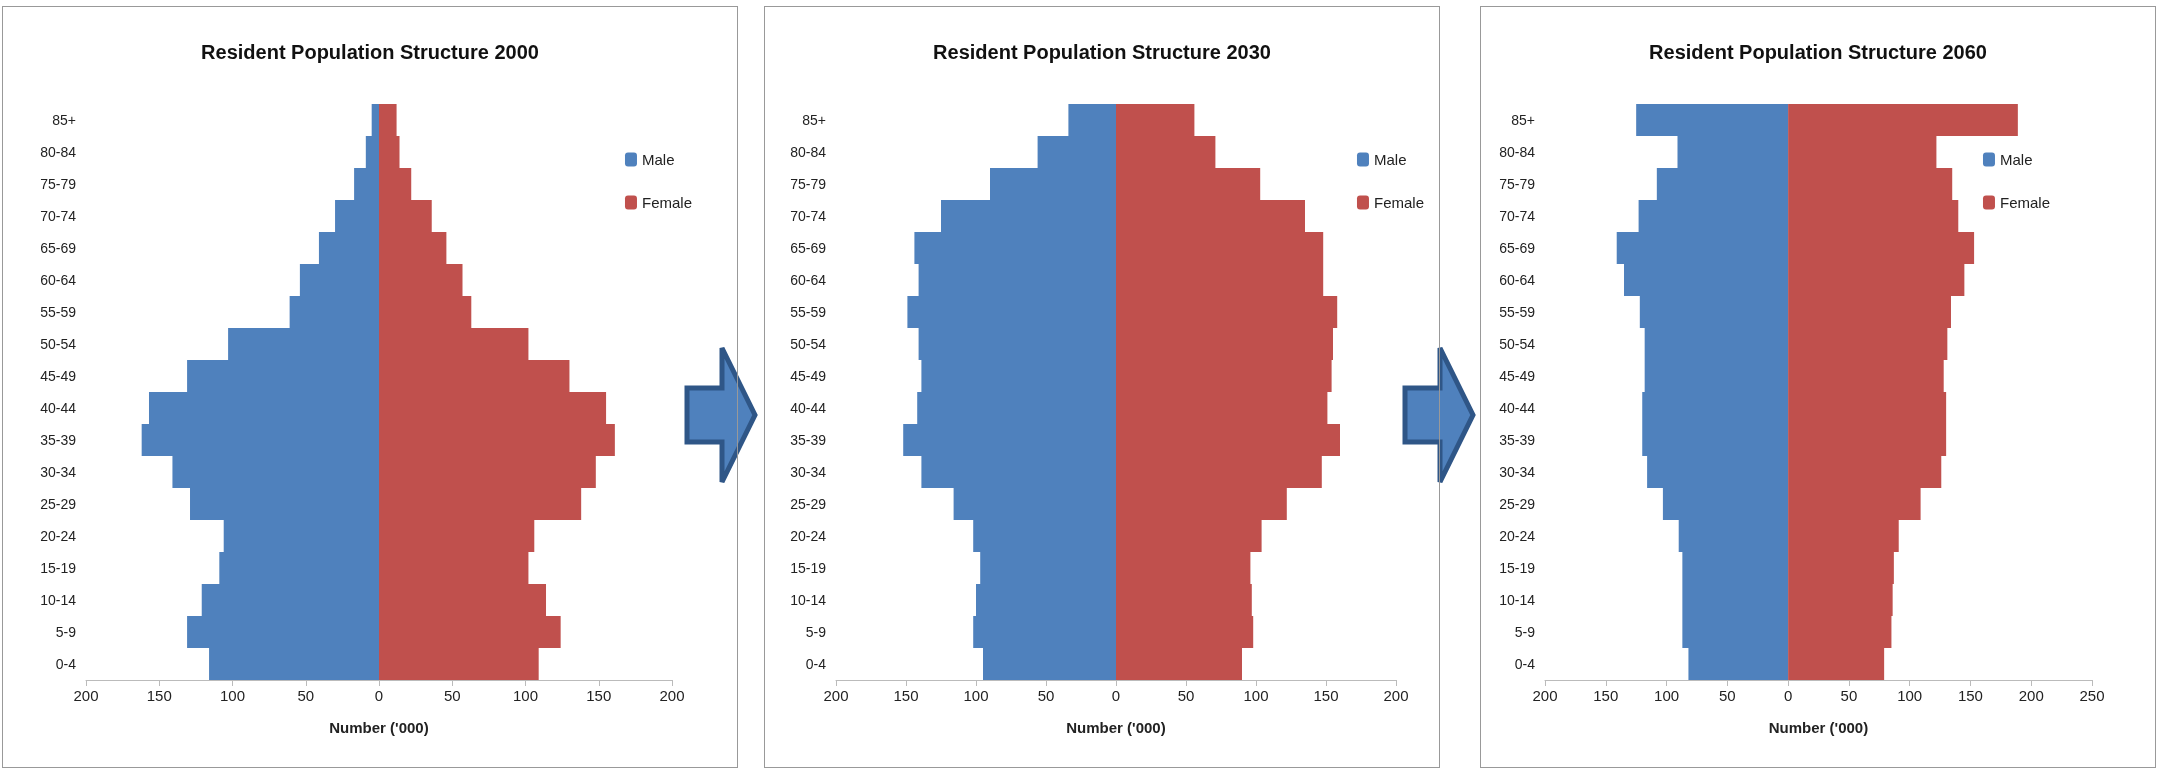 This screenshot has height=774, width=2159. Describe the element at coordinates (1102, 52) in the screenshot. I see `chart-title: Resident Population Structure 2030` at that location.